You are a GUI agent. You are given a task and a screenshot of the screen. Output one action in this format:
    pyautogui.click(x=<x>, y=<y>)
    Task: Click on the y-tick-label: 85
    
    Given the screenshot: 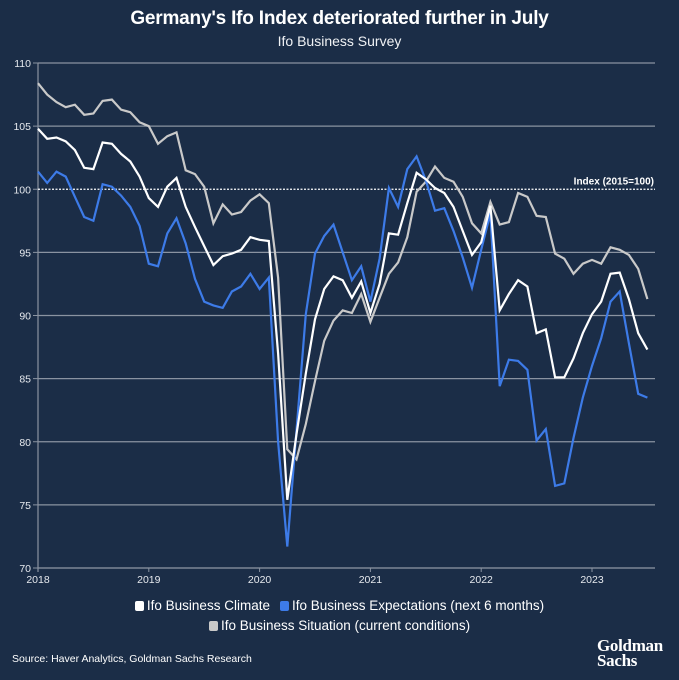 What is the action you would take?
    pyautogui.click(x=25, y=380)
    